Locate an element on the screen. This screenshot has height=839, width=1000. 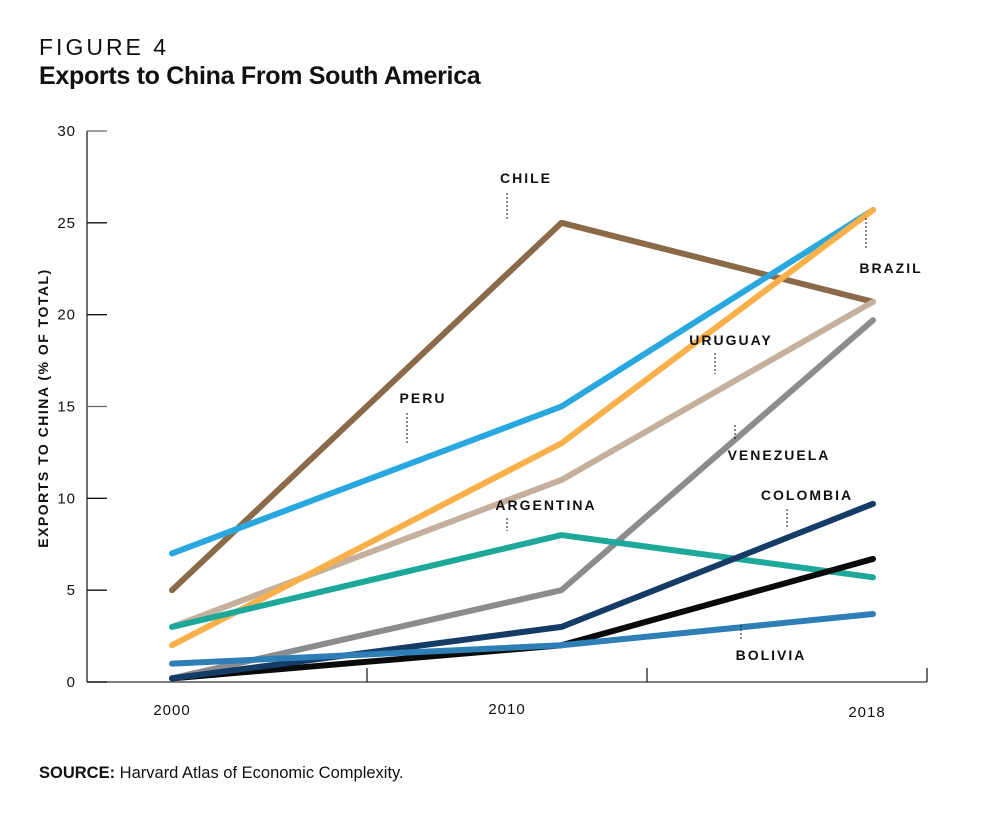
x-tick-label: 2000 is located at coordinates (171, 710).